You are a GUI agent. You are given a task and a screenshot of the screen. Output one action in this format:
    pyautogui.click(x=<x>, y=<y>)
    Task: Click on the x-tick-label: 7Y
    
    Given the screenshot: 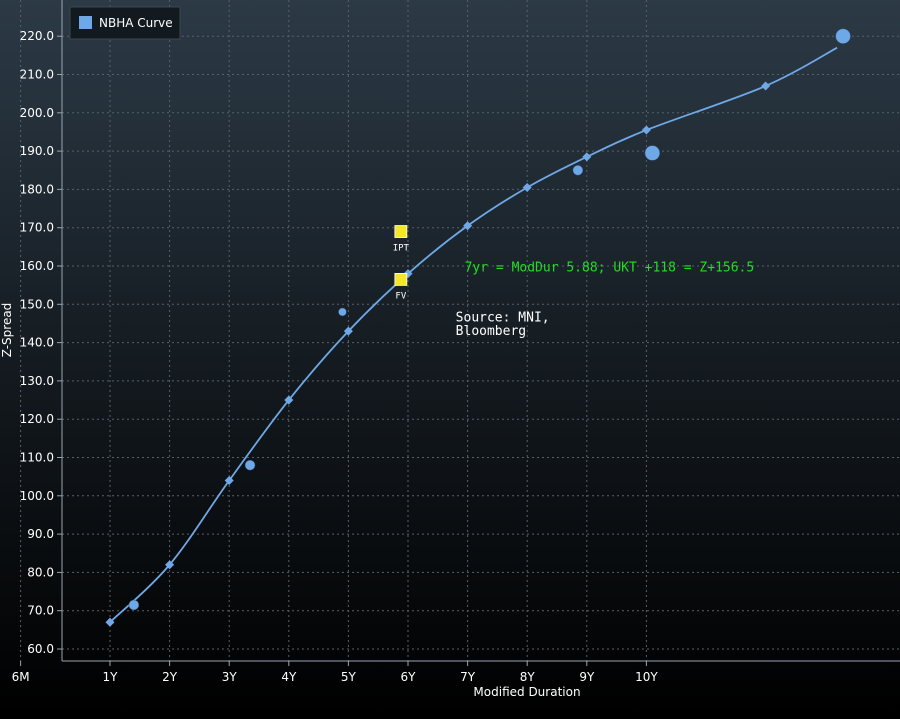 What is the action you would take?
    pyautogui.click(x=468, y=677)
    